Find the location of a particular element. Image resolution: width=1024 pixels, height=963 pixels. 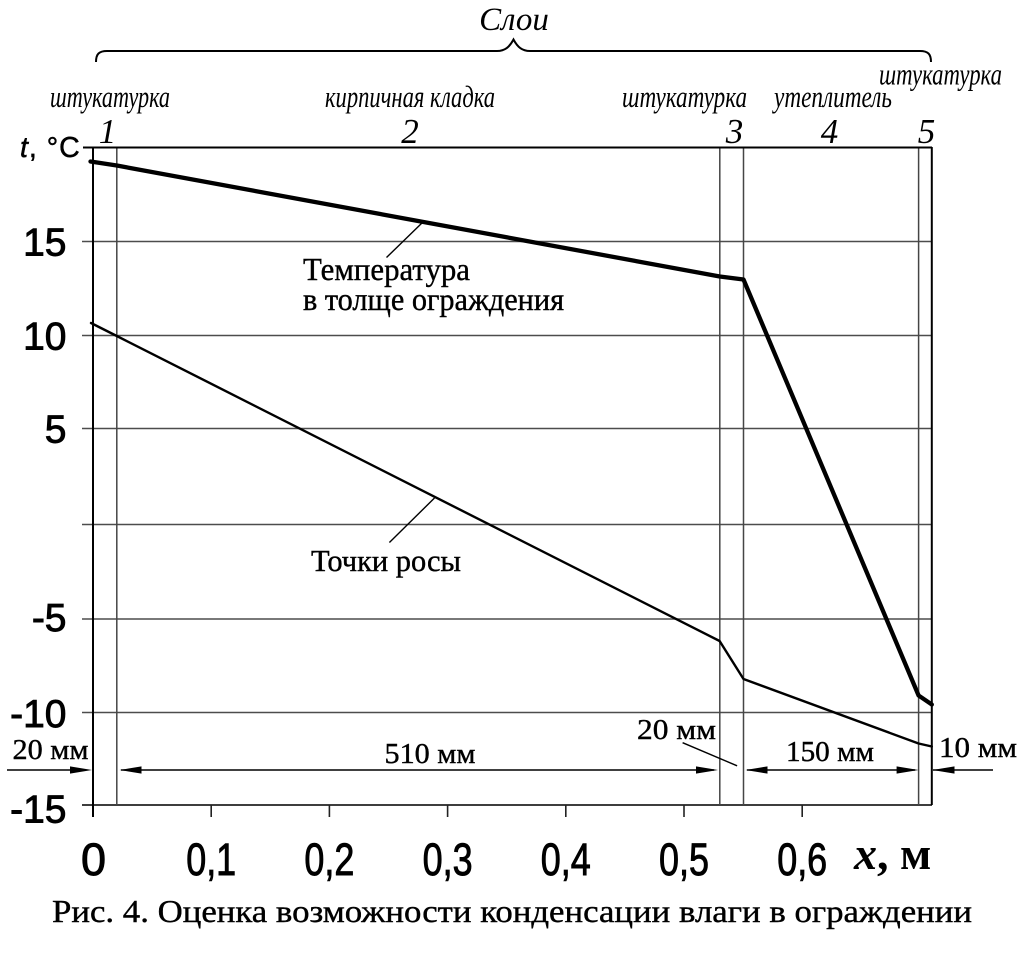

svg-text: 3 is located at coordinates (734, 131).